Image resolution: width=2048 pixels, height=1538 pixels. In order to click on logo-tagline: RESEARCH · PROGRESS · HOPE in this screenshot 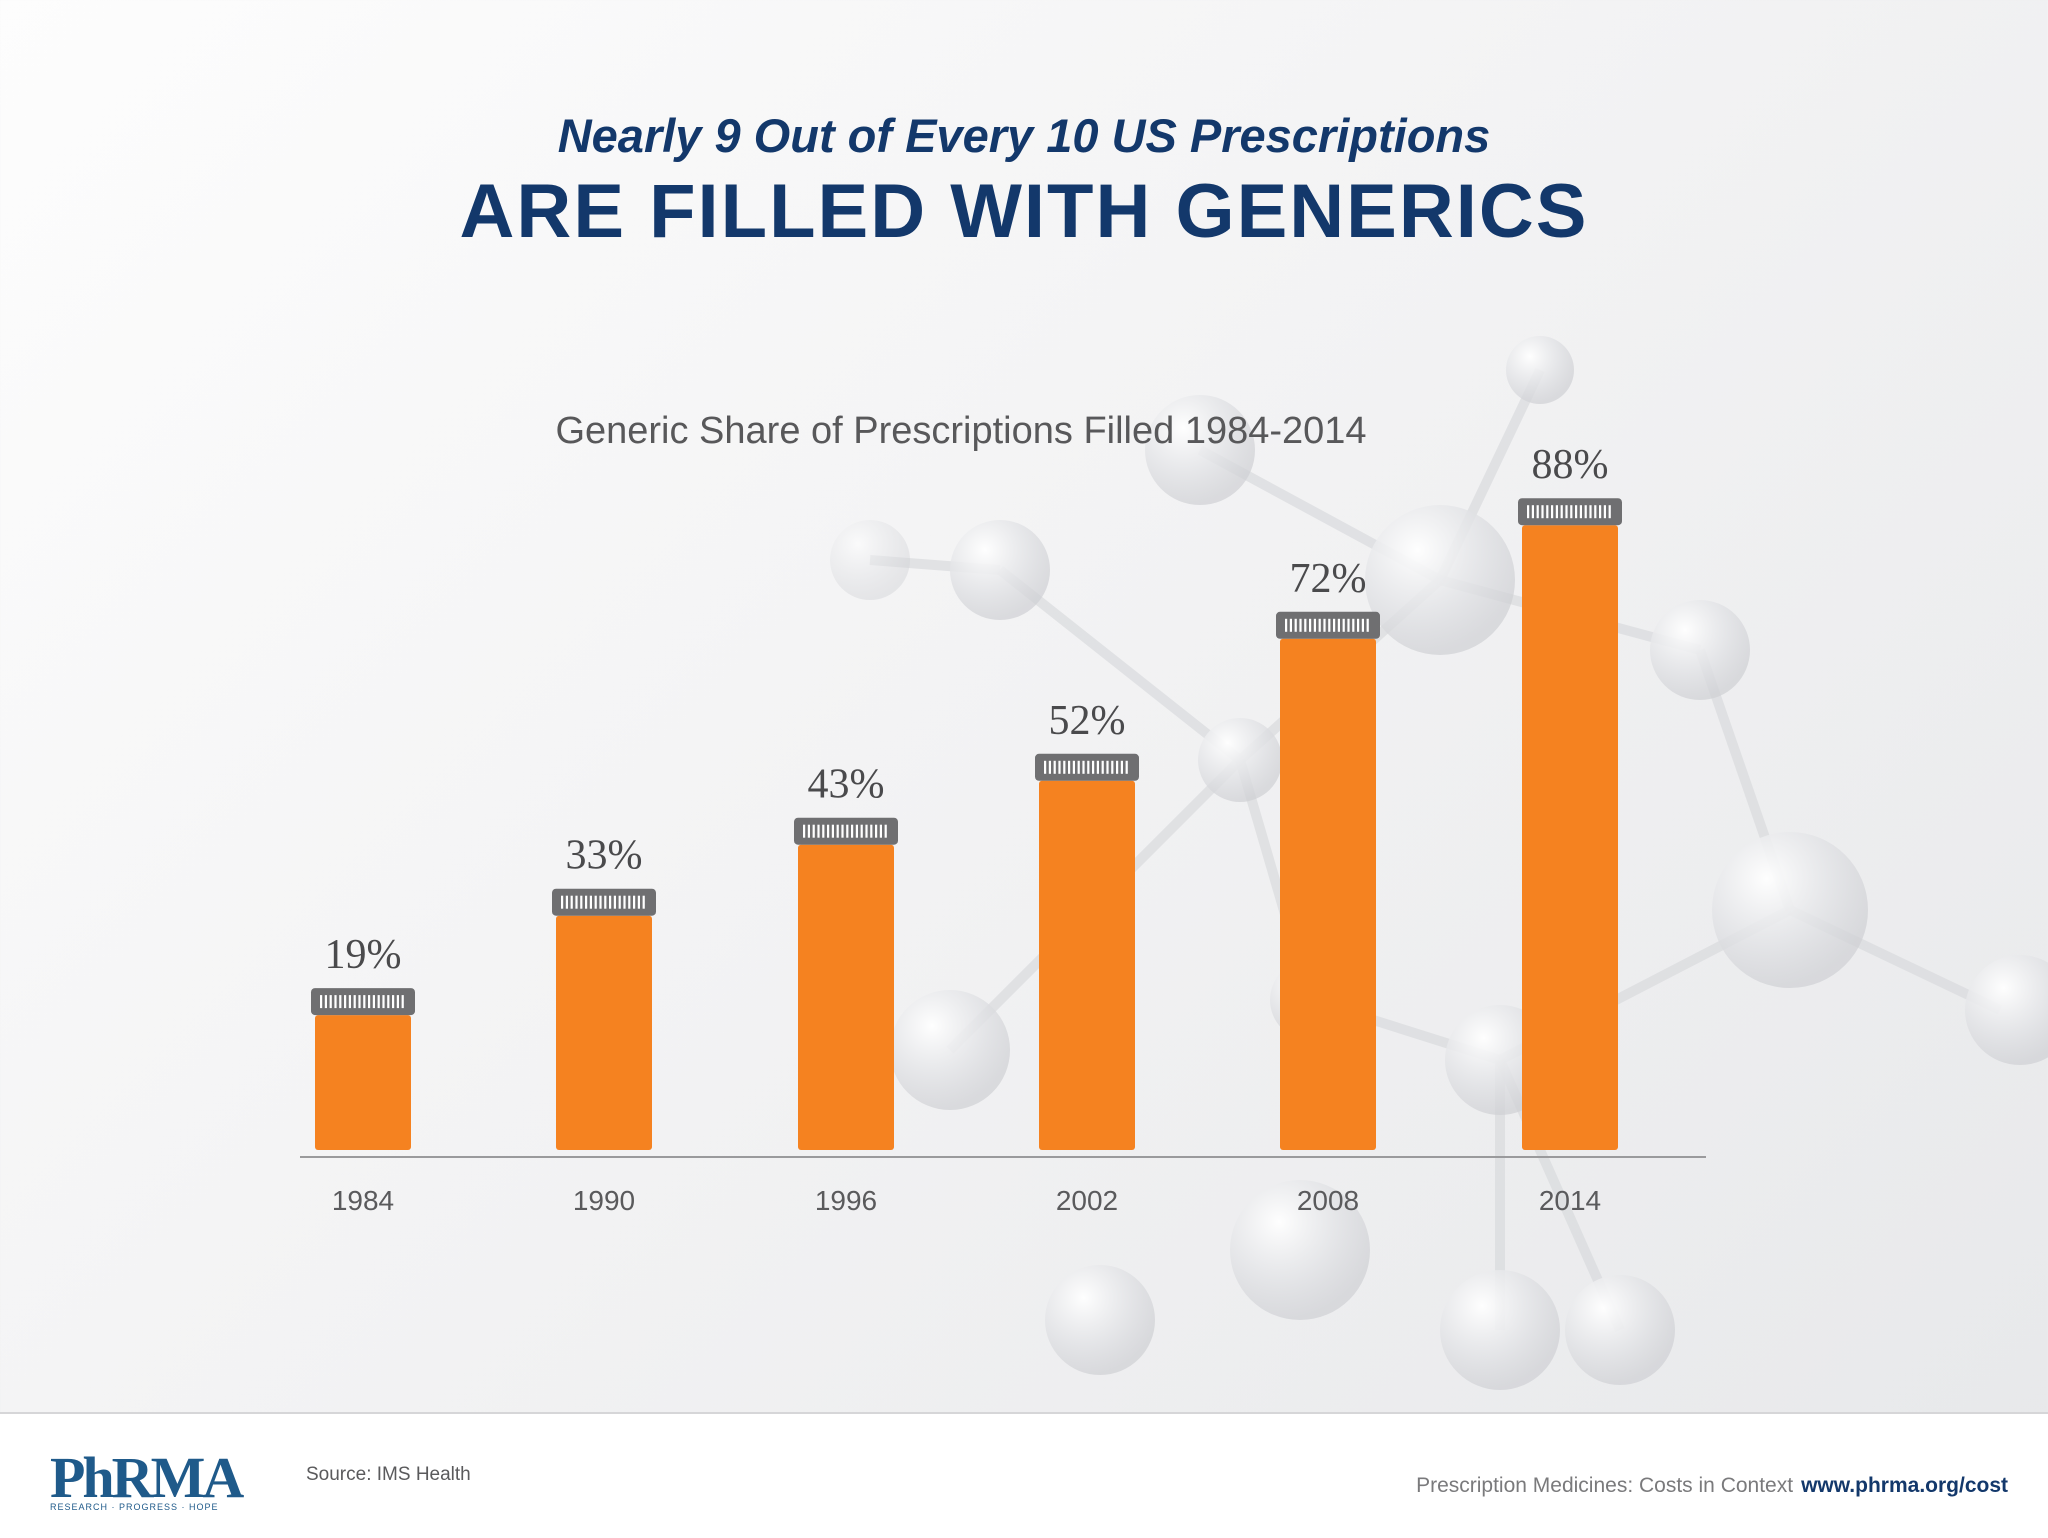, I will do `click(134, 1507)`.